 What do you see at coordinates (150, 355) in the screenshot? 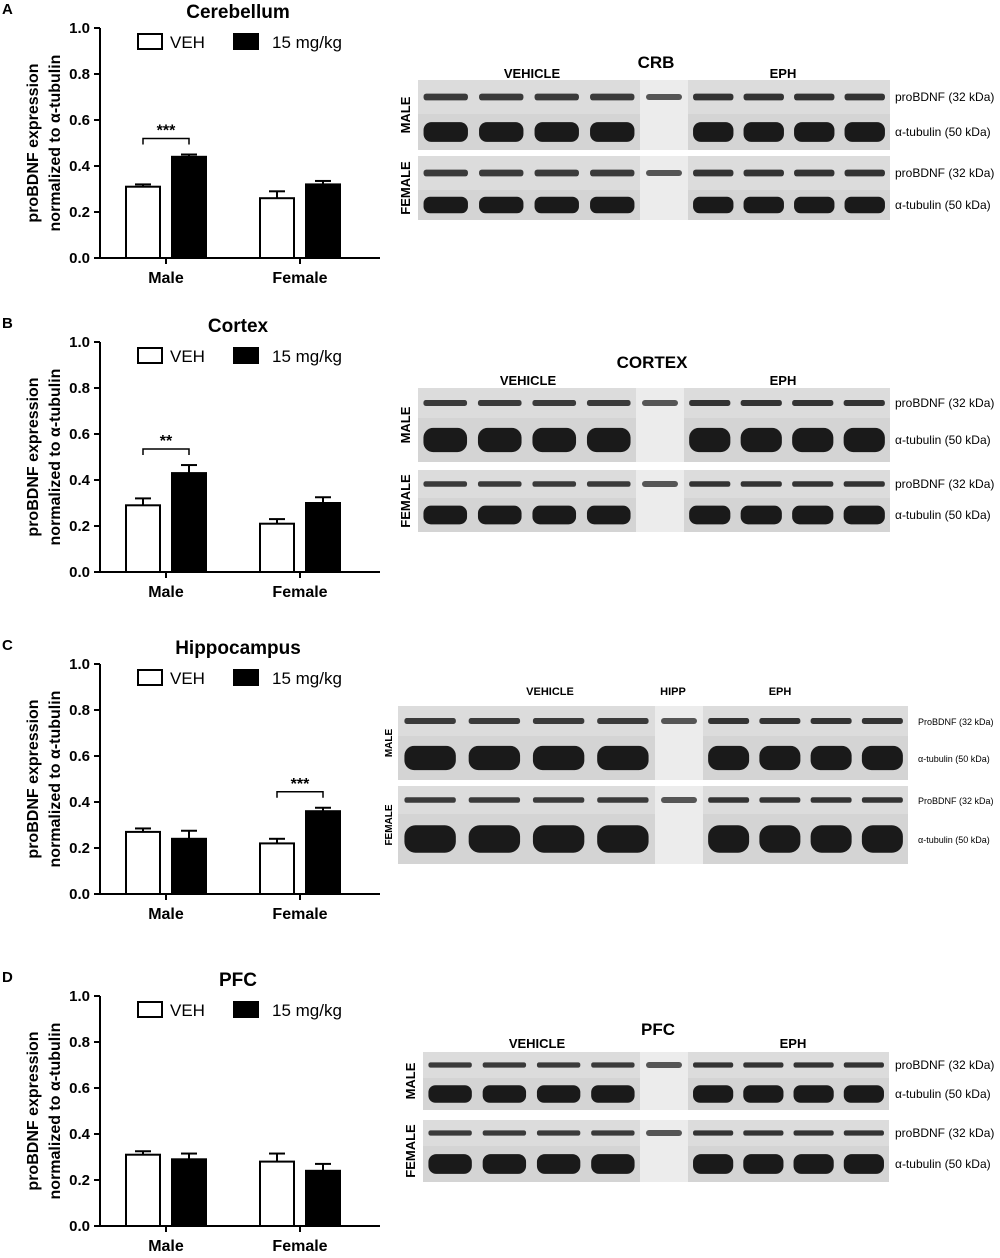
I see `legend-swatch-veh` at bounding box center [150, 355].